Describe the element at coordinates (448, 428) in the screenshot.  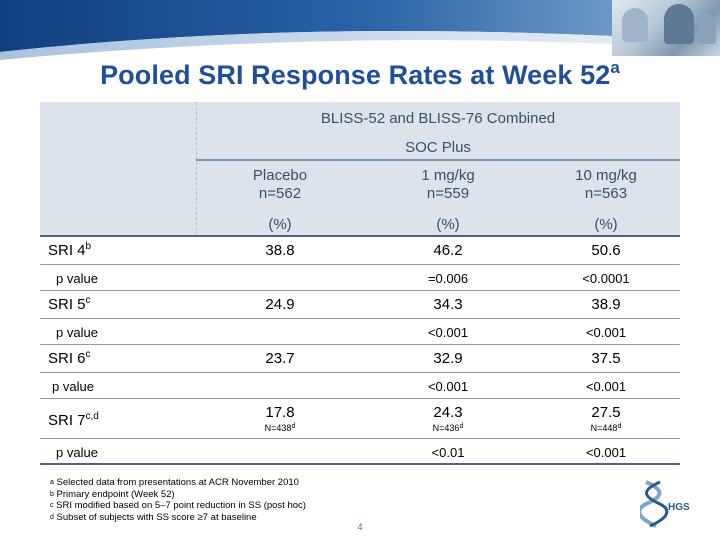
I see `subset-n-cell: N=436d` at that location.